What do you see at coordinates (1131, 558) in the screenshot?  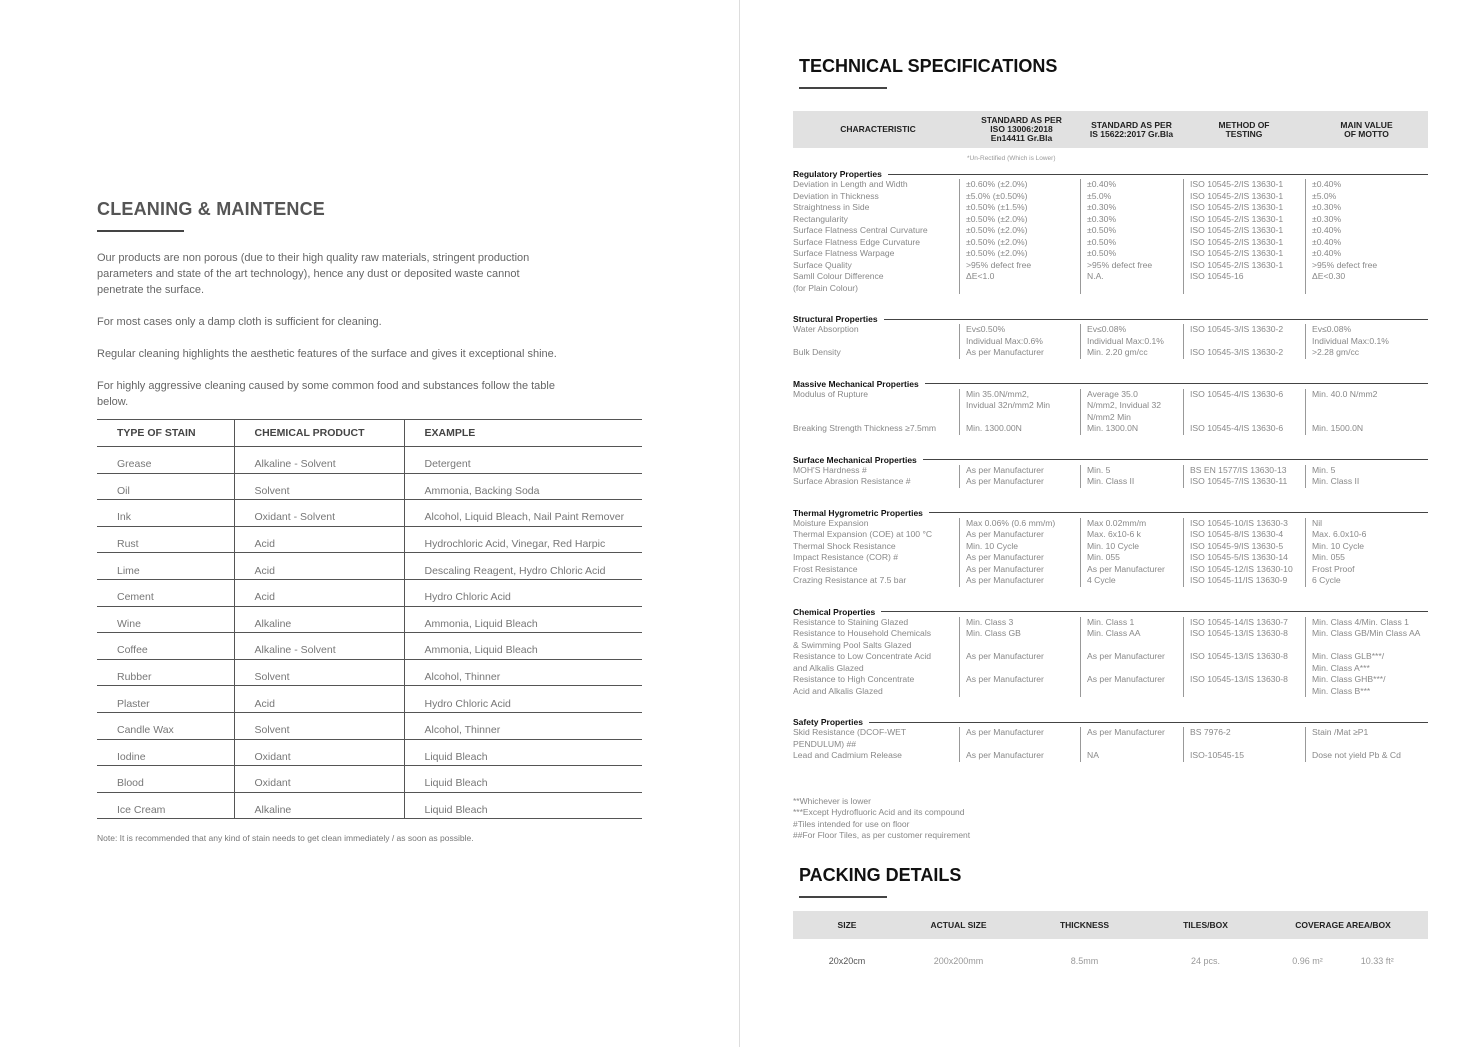 I see `is-value: Min. 055` at bounding box center [1131, 558].